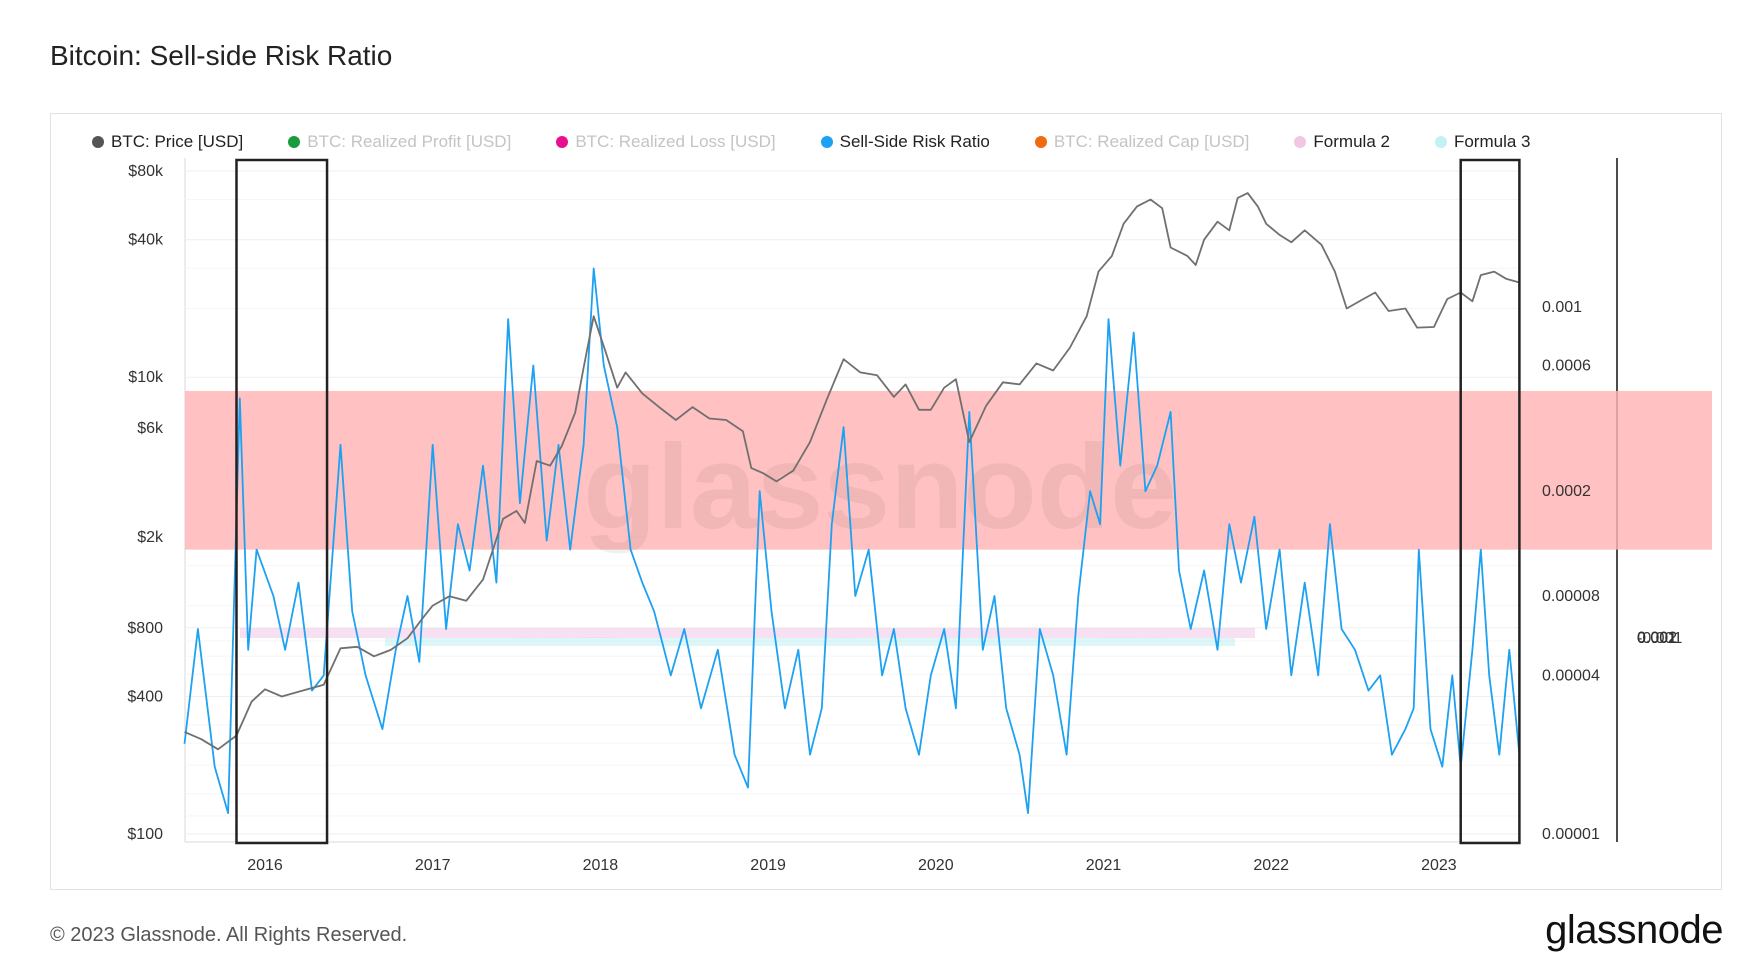 This screenshot has width=1750, height=980. I want to click on left-axis-tick-label: $10k, so click(146, 377).